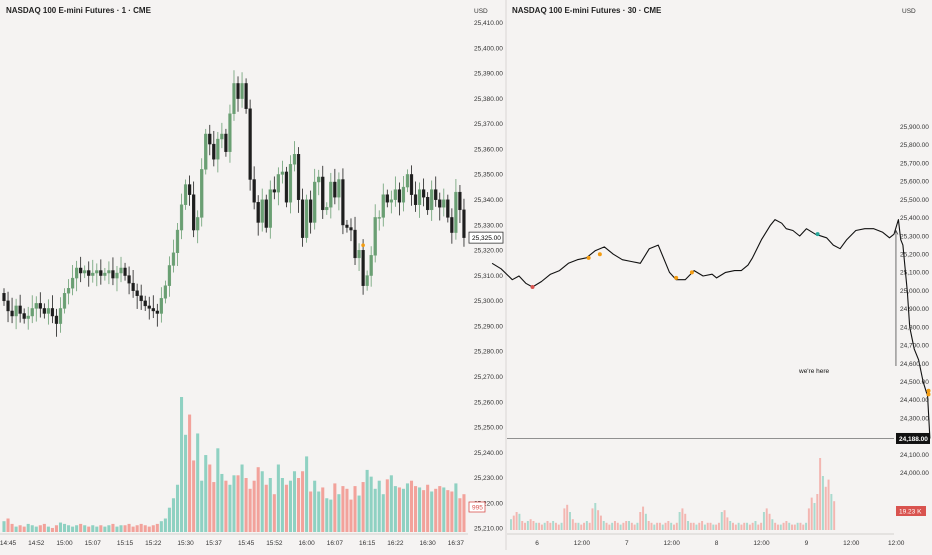  Describe the element at coordinates (78, 10) in the screenshot. I see `left-chart-title: NASDAQ 100 E-mini Futures · 1 · CME` at that location.